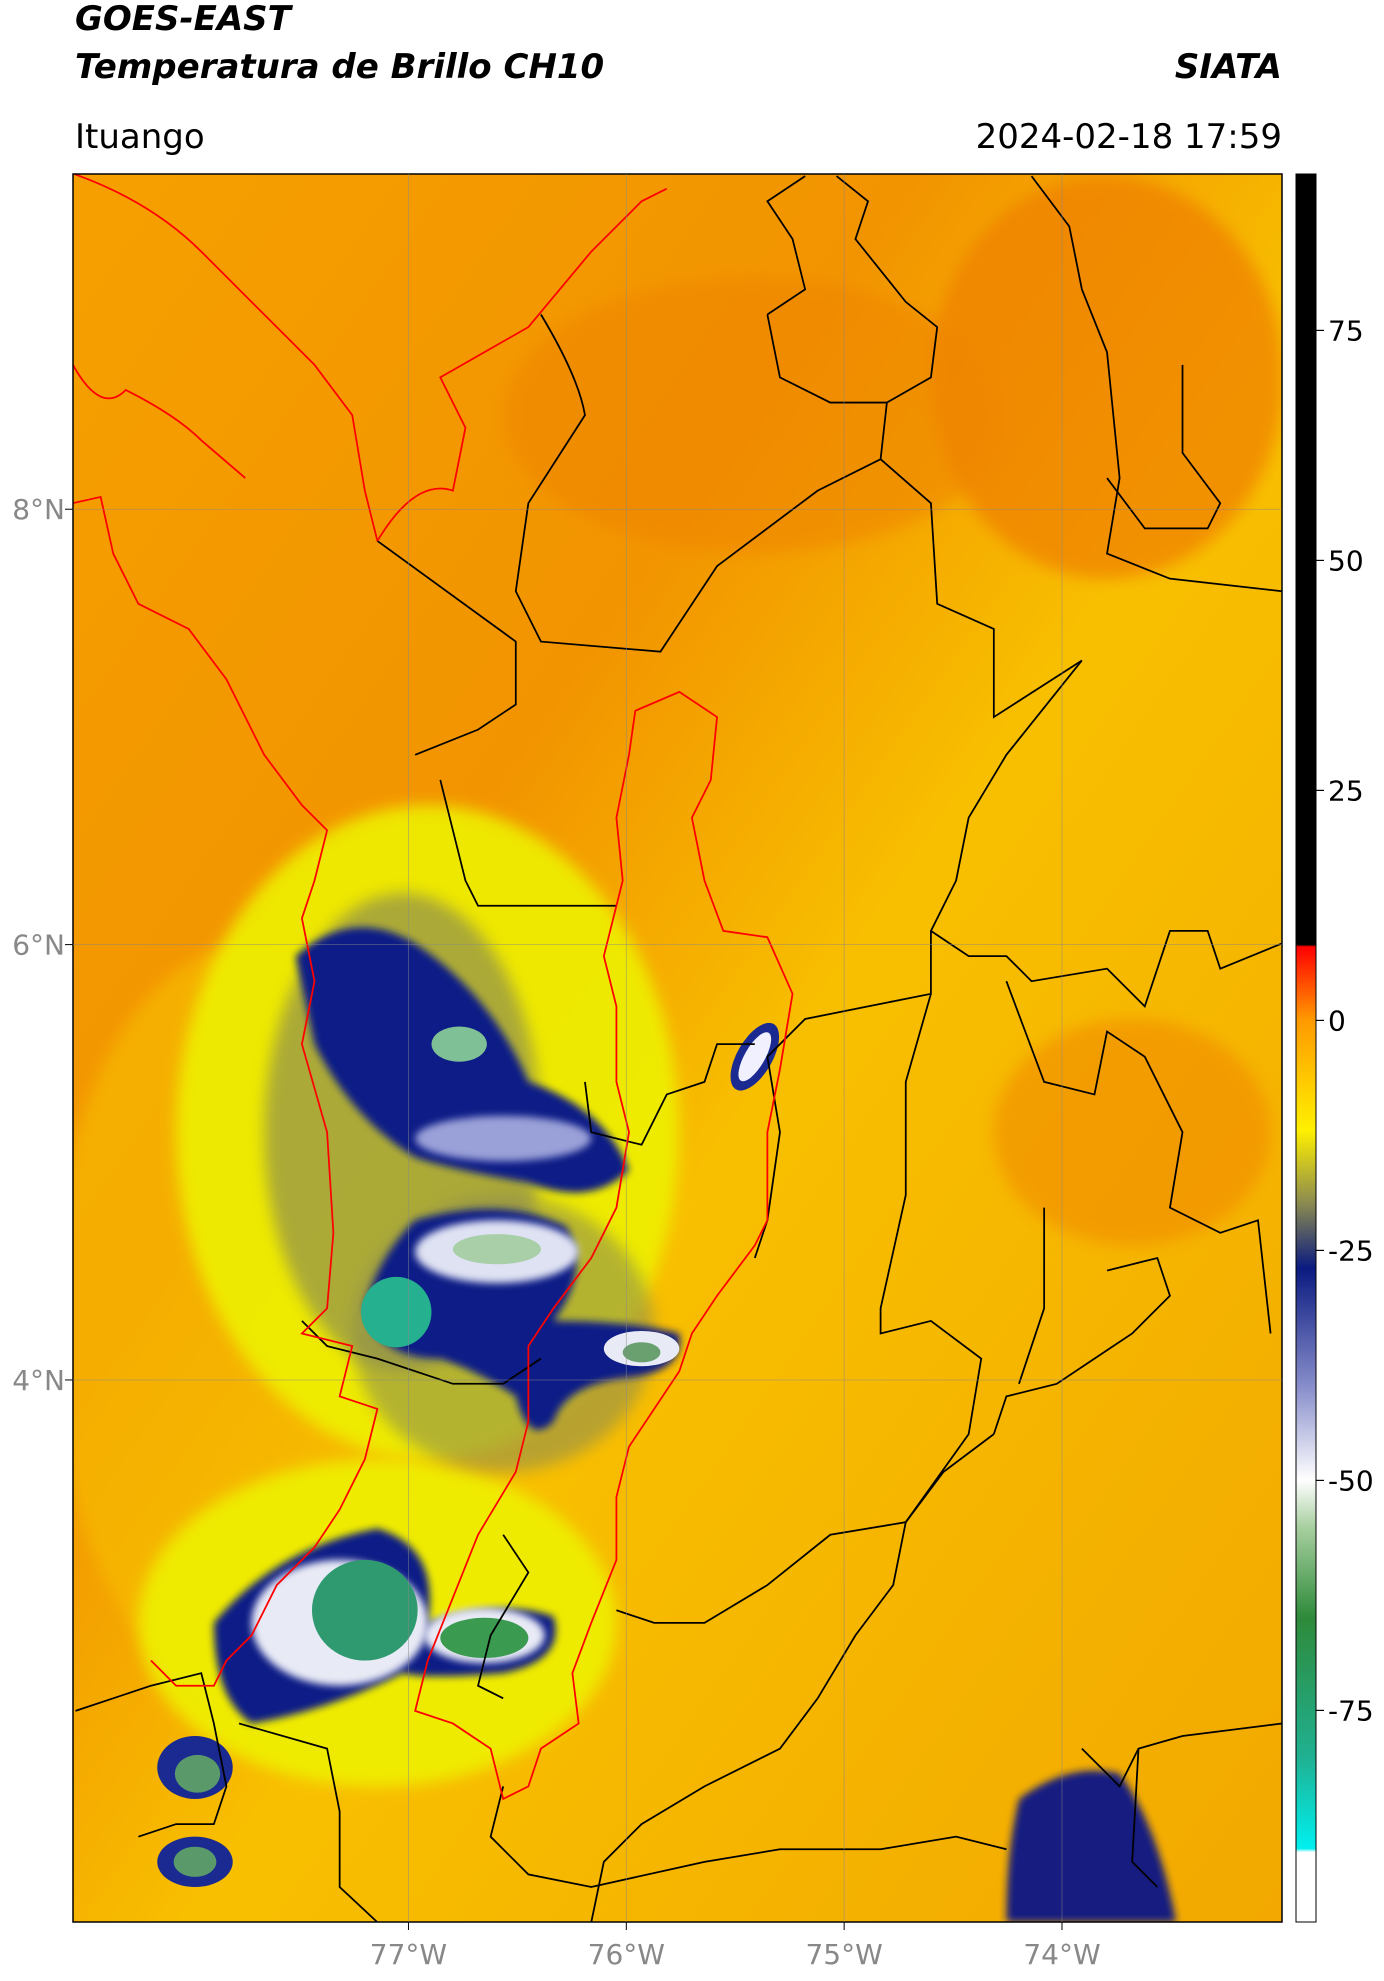 The image size is (1384, 1981). I want to click on colorbar-label: -75, so click(1351, 1710).